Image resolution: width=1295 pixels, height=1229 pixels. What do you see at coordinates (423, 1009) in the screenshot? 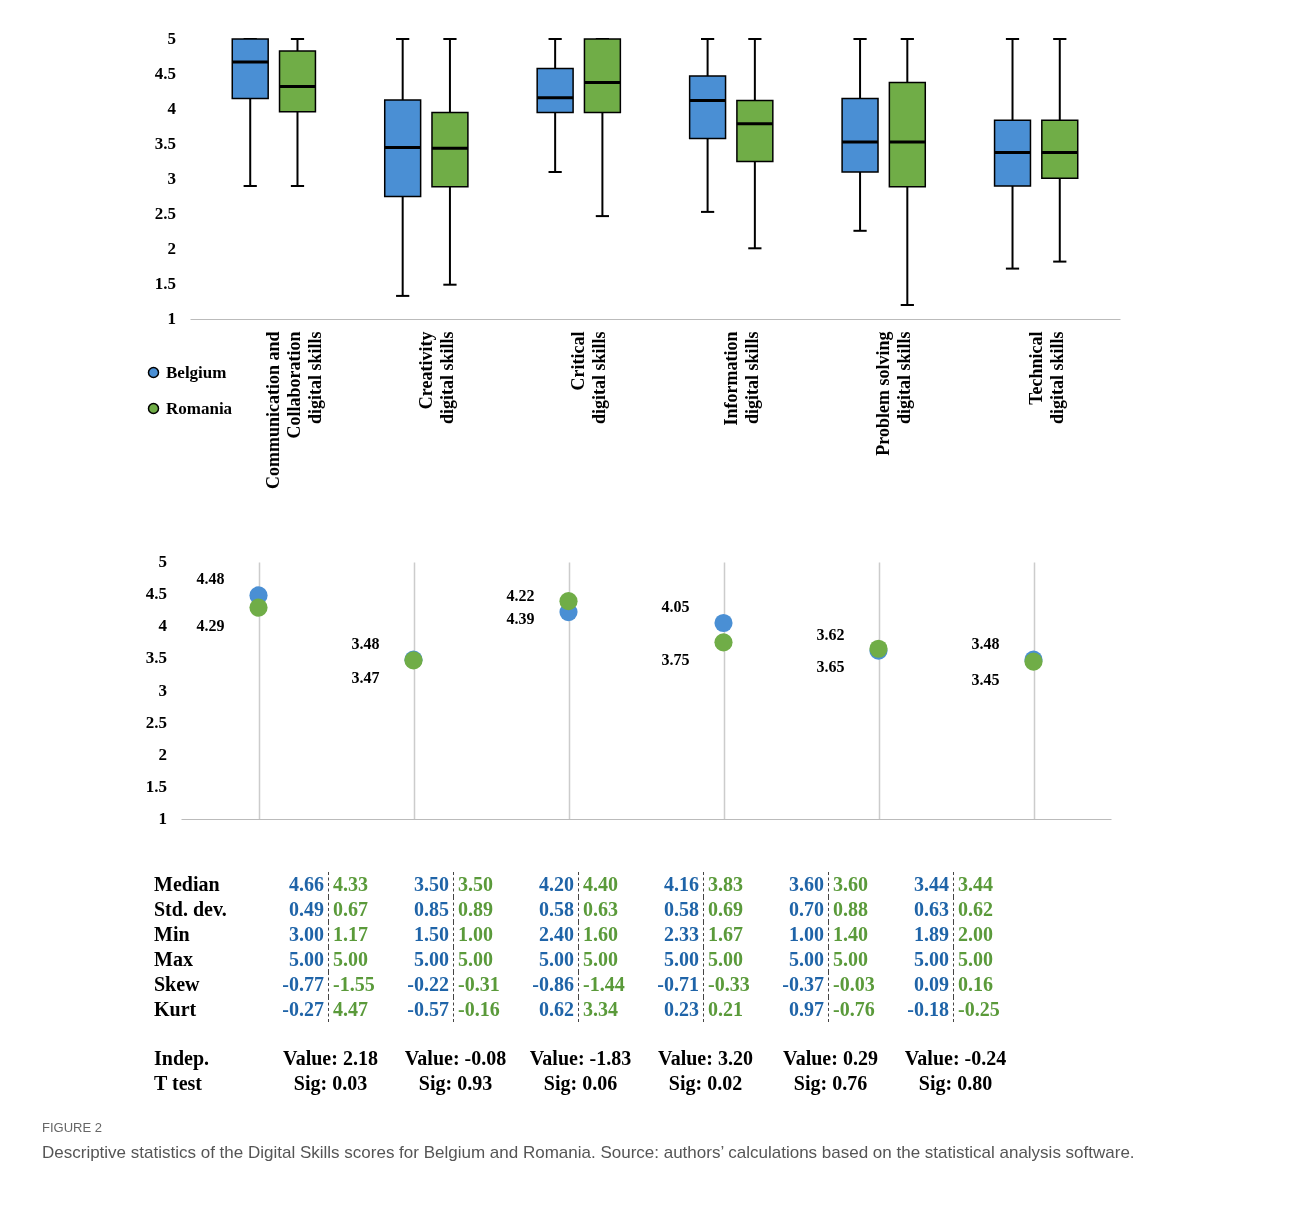
I see `text: -0.57` at bounding box center [423, 1009].